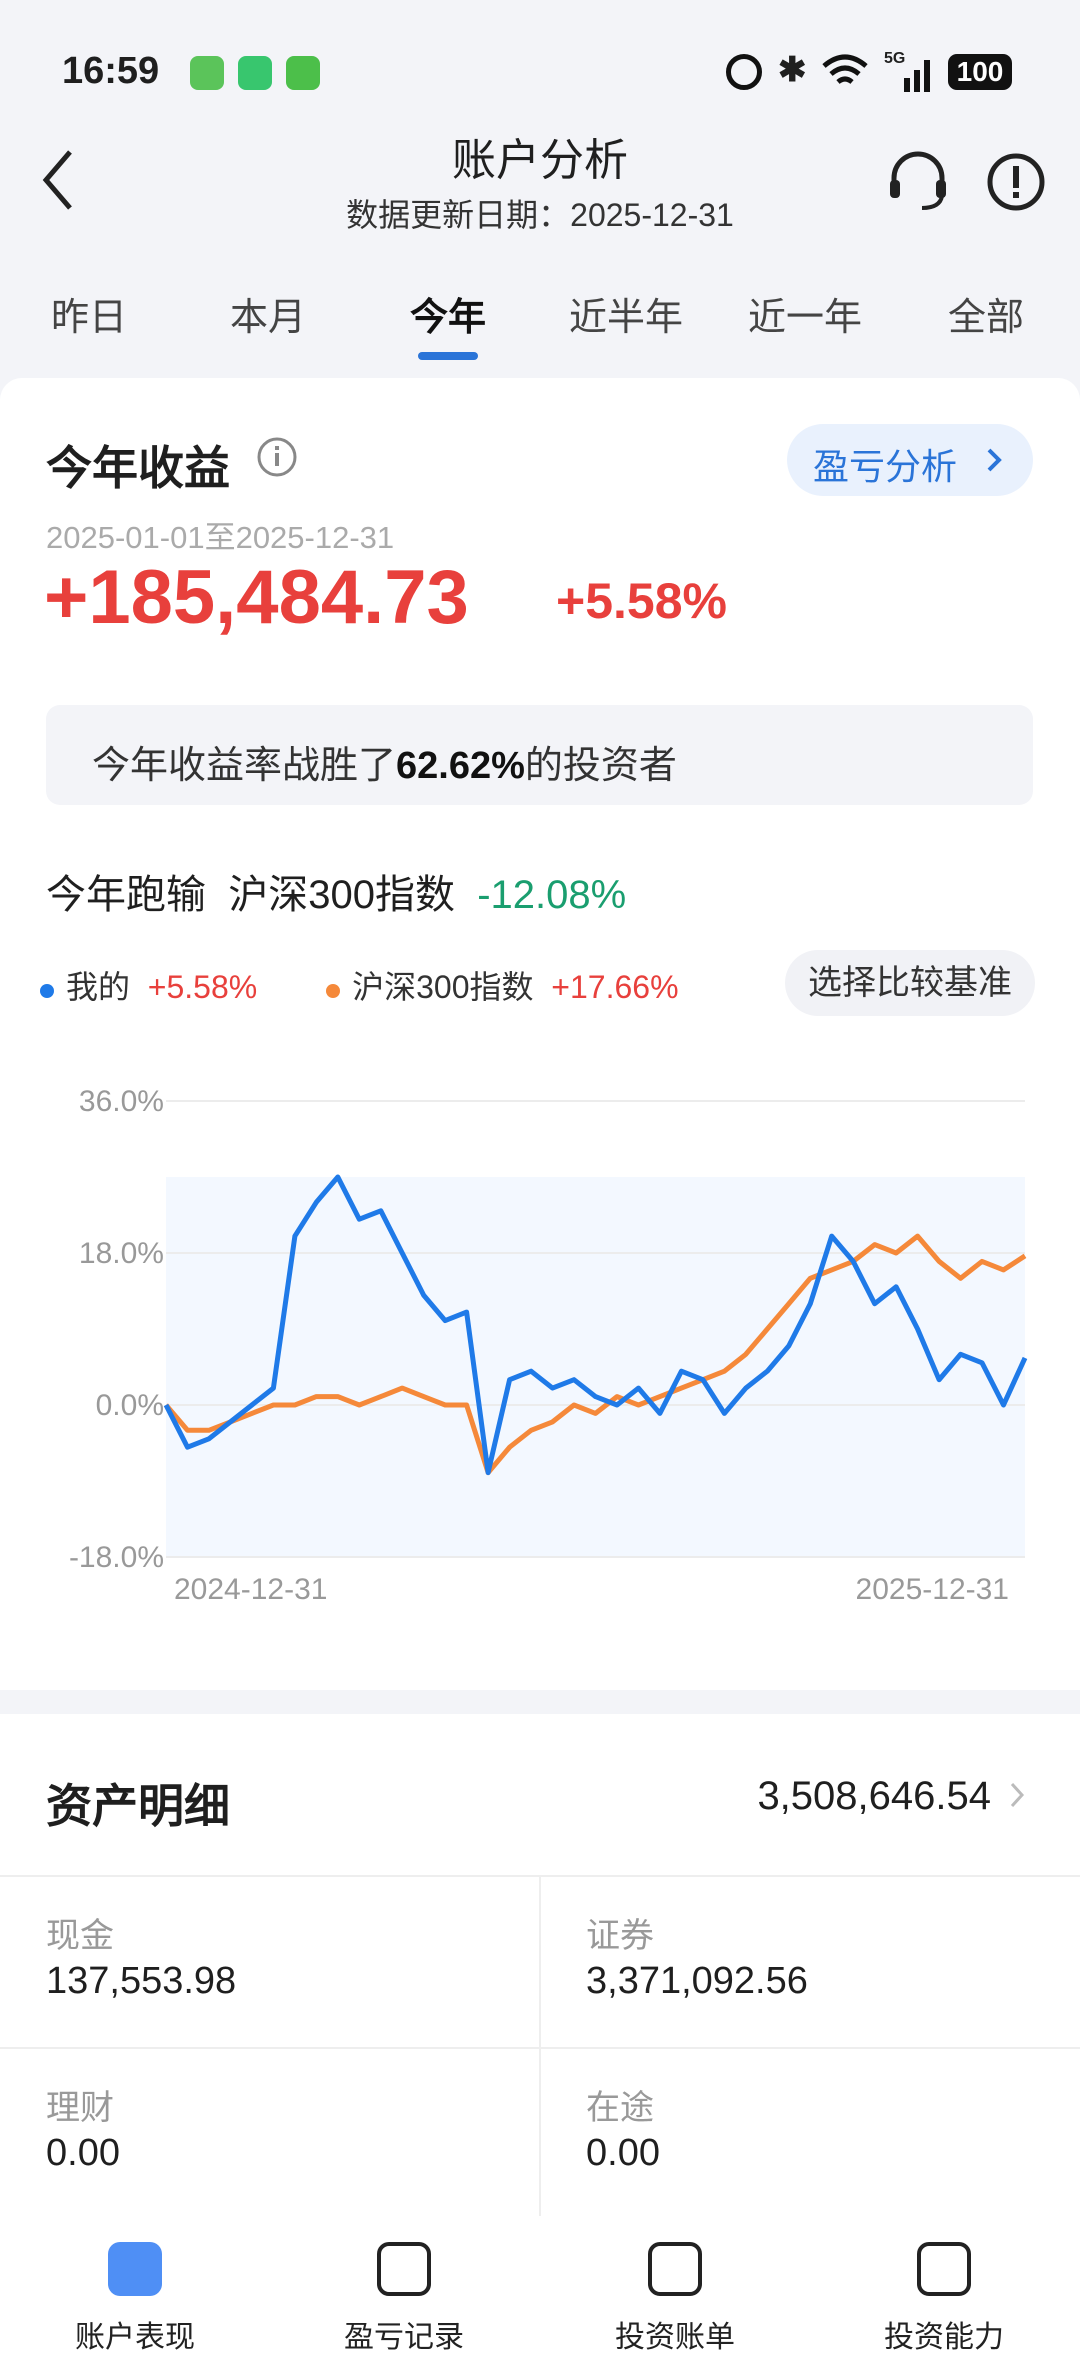 The image size is (1080, 2372). Describe the element at coordinates (111, 71) in the screenshot. I see `time: 16:59` at that location.